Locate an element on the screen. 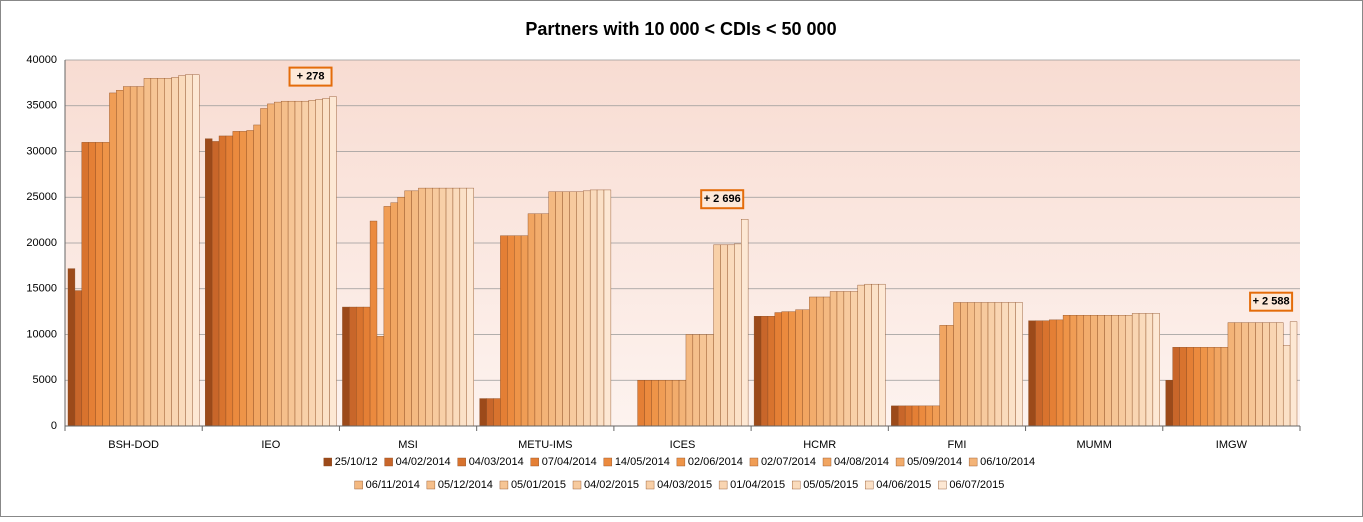 This screenshot has width=1363, height=522. annotation-text: + 2 588 is located at coordinates (1271, 302).